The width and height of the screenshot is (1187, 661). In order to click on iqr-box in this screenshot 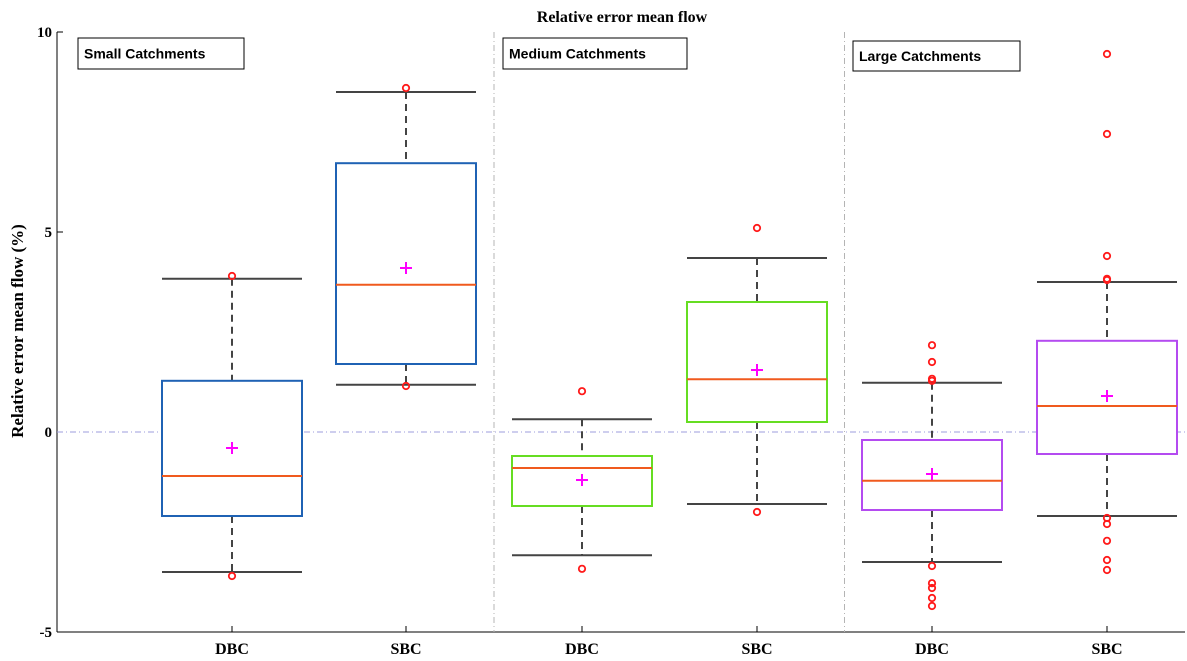, I will do `click(757, 362)`.